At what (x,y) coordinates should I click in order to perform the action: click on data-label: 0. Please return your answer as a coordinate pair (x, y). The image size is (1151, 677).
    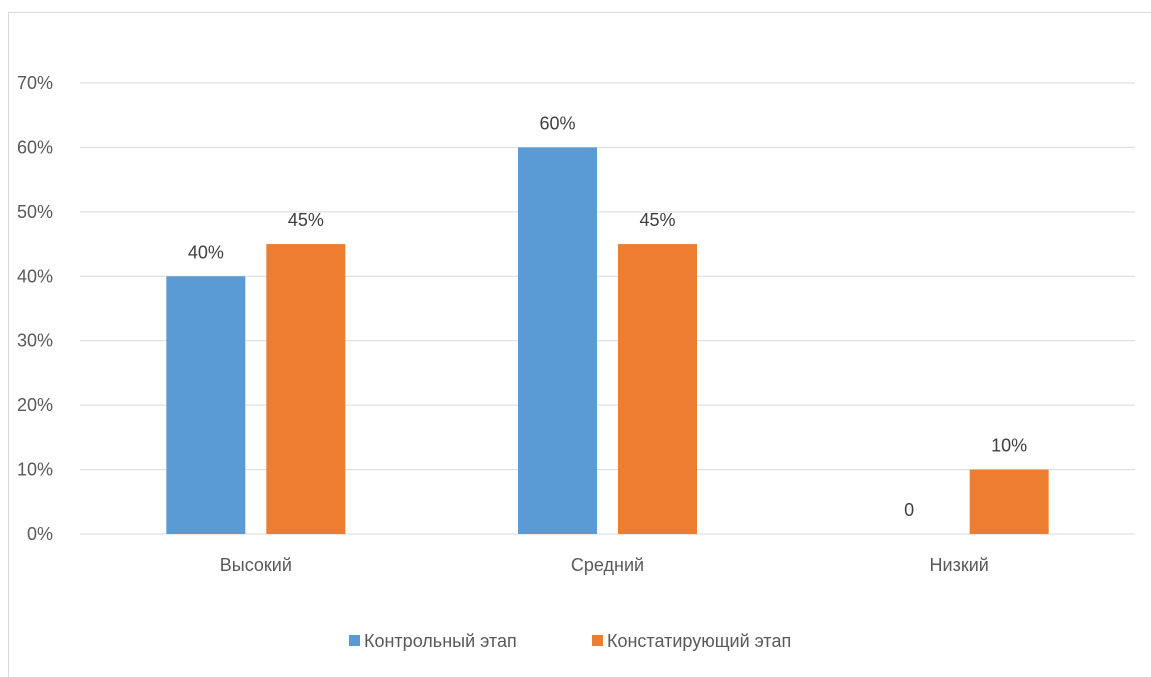
    Looking at the image, I should click on (909, 510).